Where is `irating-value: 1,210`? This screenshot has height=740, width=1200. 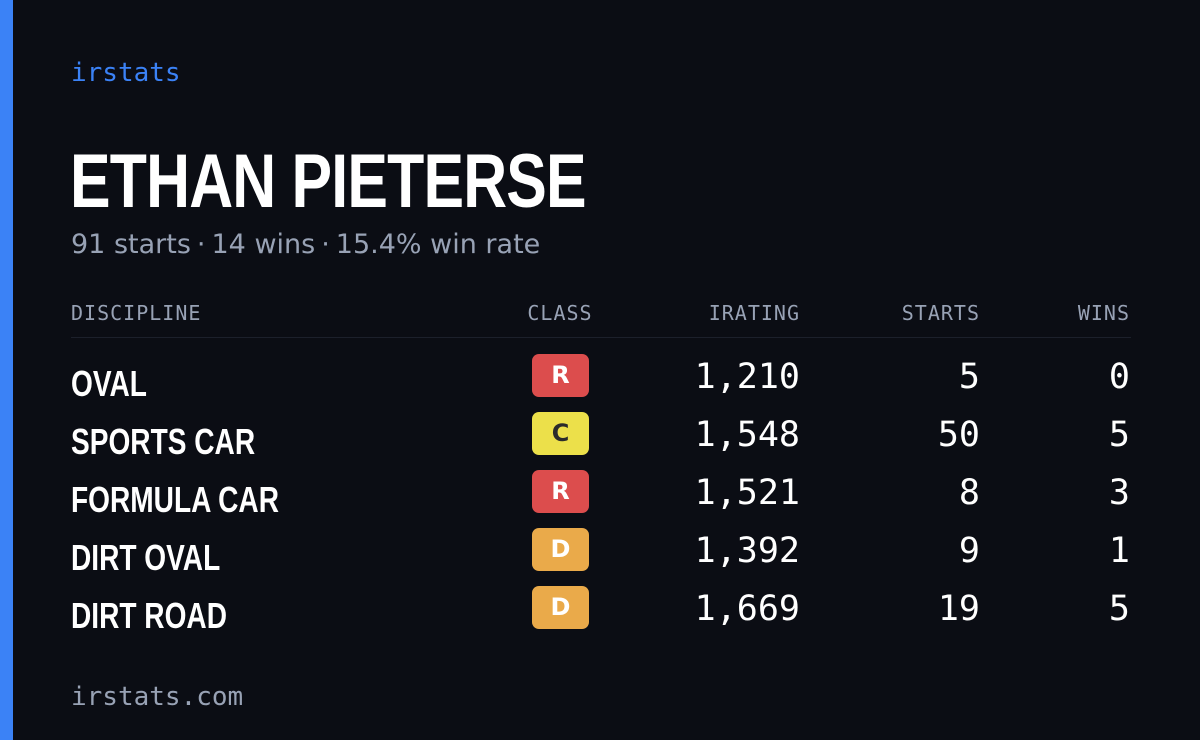
irating-value: 1,210 is located at coordinates (747, 377).